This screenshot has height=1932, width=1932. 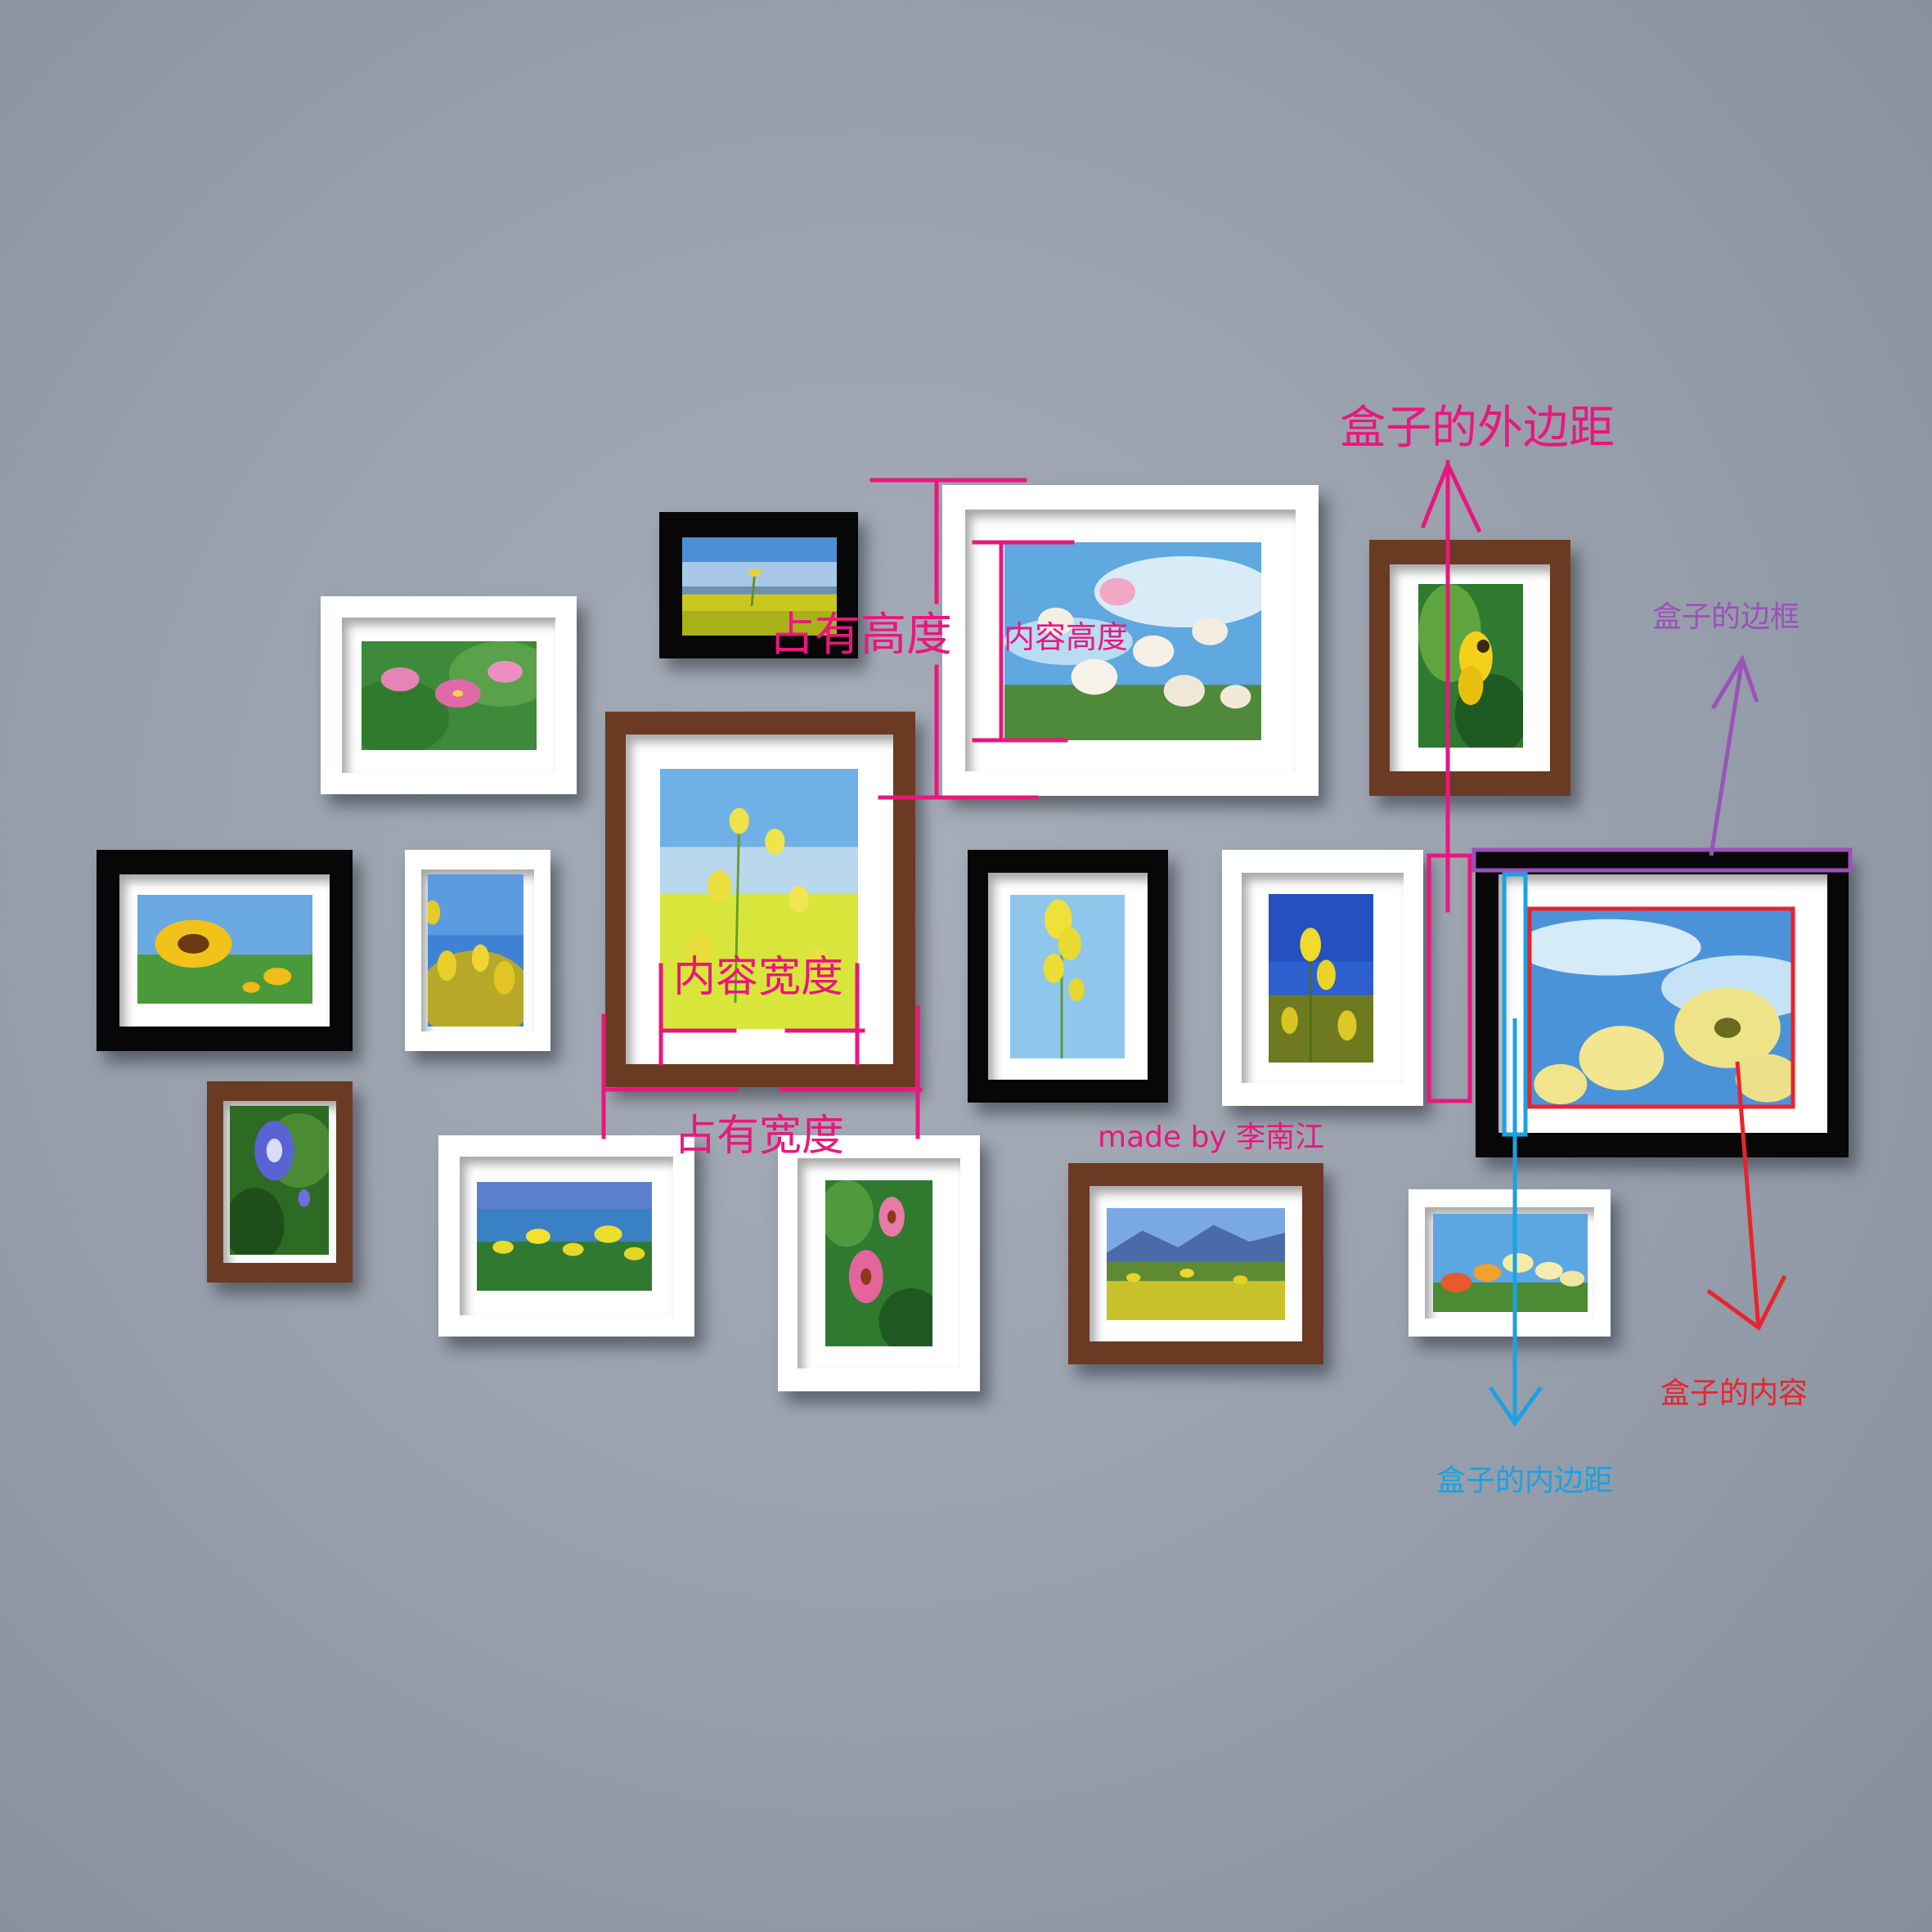 I want to click on photo-frame-lily, so click(x=449, y=695).